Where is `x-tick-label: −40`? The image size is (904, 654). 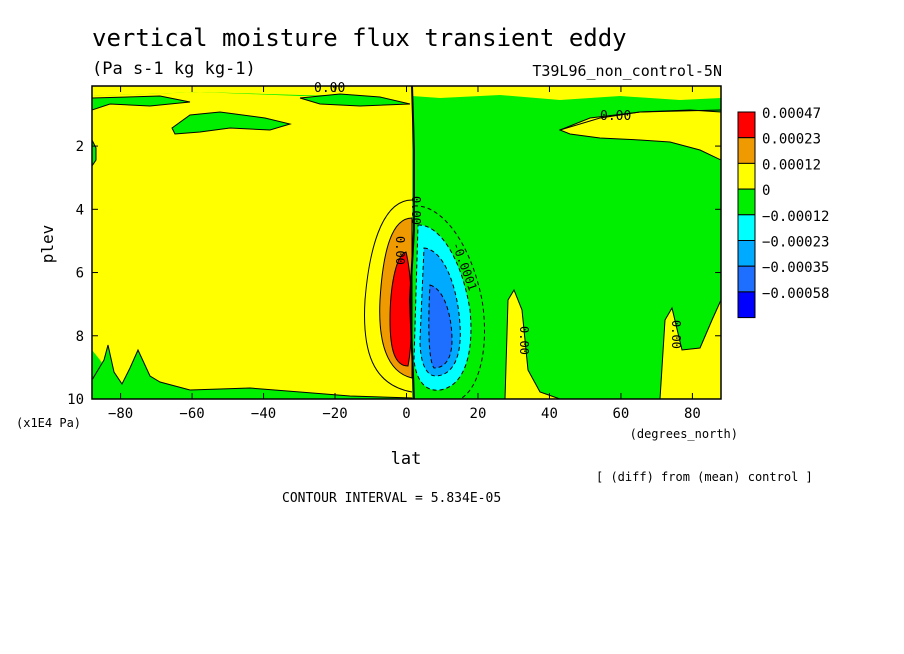
x-tick-label: −40 is located at coordinates (263, 414).